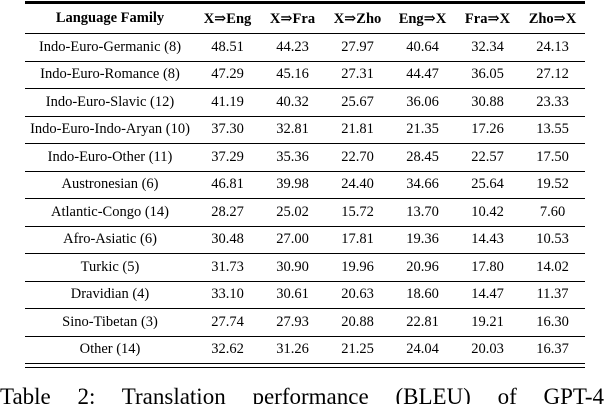 This screenshot has height=404, width=604. Describe the element at coordinates (292, 212) in the screenshot. I see `bleu-value-cell: 25.02` at that location.